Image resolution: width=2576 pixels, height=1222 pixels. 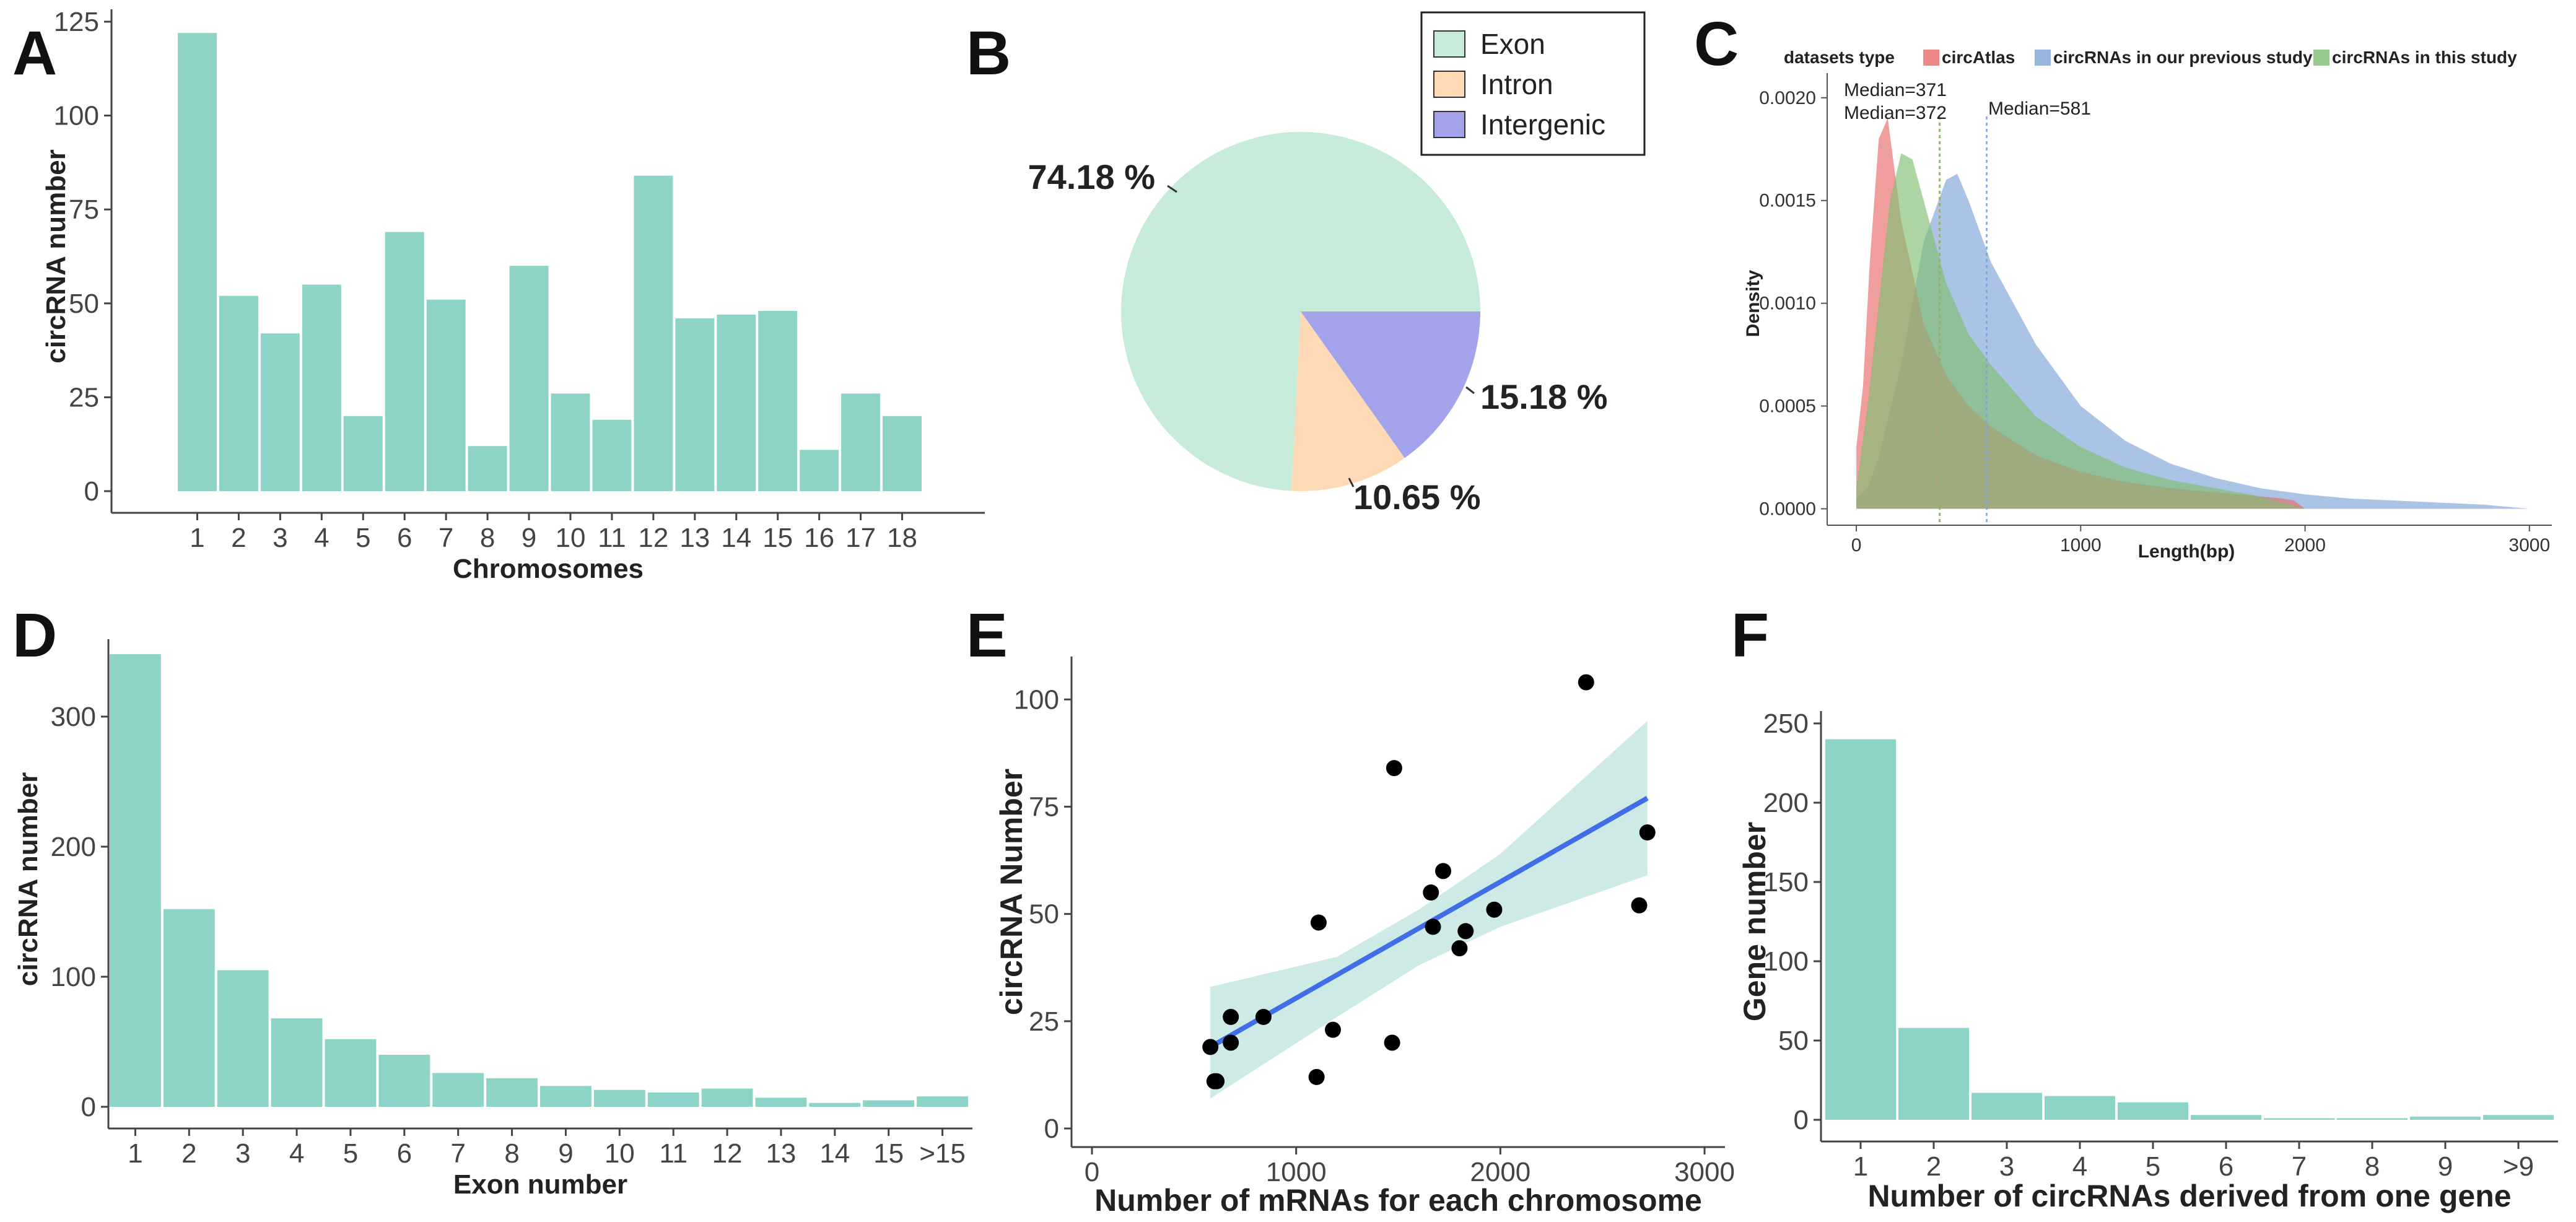 What do you see at coordinates (2186, 551) in the screenshot?
I see `x-axis-title: Length(bp)` at bounding box center [2186, 551].